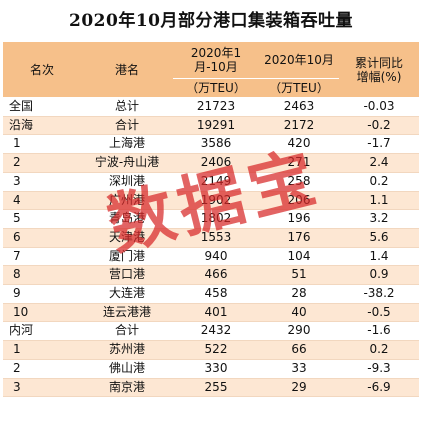  I want to click on growth-cell: 0.9, so click(379, 275).